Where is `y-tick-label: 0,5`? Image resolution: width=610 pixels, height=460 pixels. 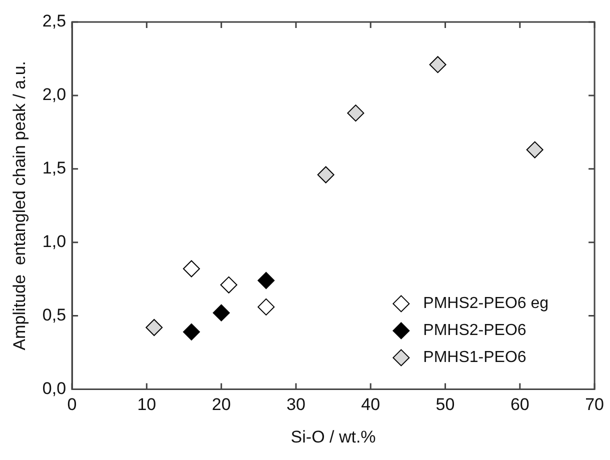
y-tick-label: 0,5 is located at coordinates (54, 314).